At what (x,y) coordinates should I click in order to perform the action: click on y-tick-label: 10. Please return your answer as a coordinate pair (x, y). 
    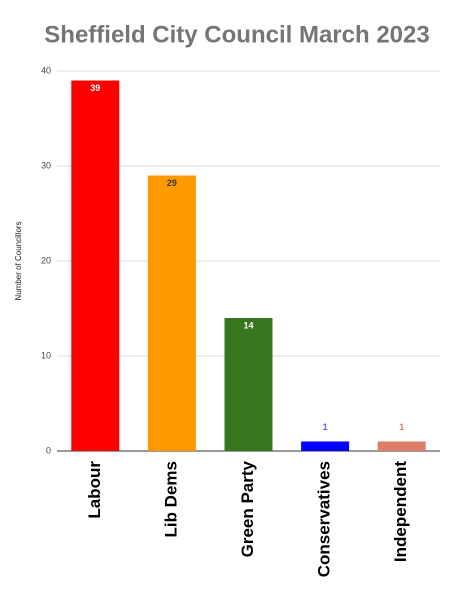
    Looking at the image, I should click on (46, 355).